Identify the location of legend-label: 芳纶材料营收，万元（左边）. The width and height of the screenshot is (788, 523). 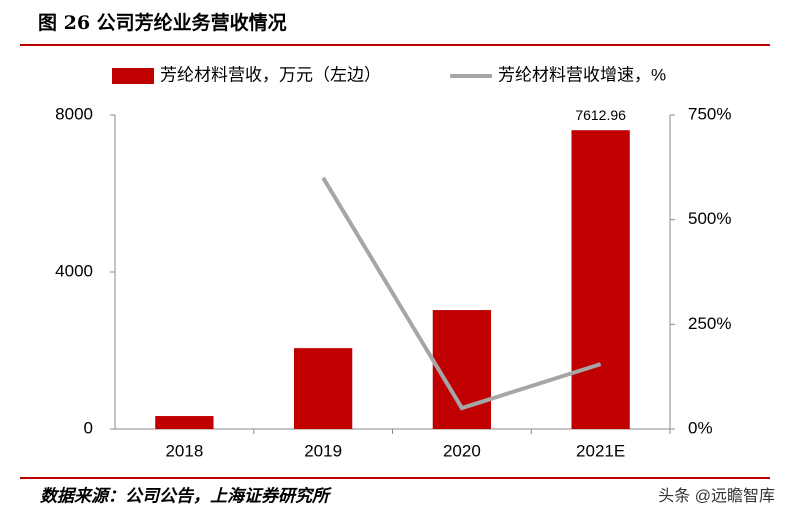
(270, 74).